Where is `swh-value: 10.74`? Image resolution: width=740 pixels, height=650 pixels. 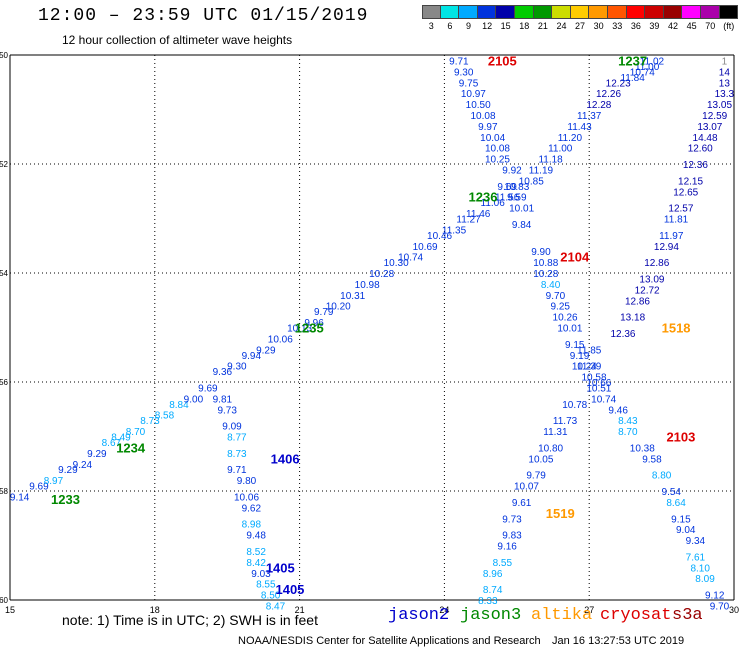 swh-value: 10.74 is located at coordinates (410, 258).